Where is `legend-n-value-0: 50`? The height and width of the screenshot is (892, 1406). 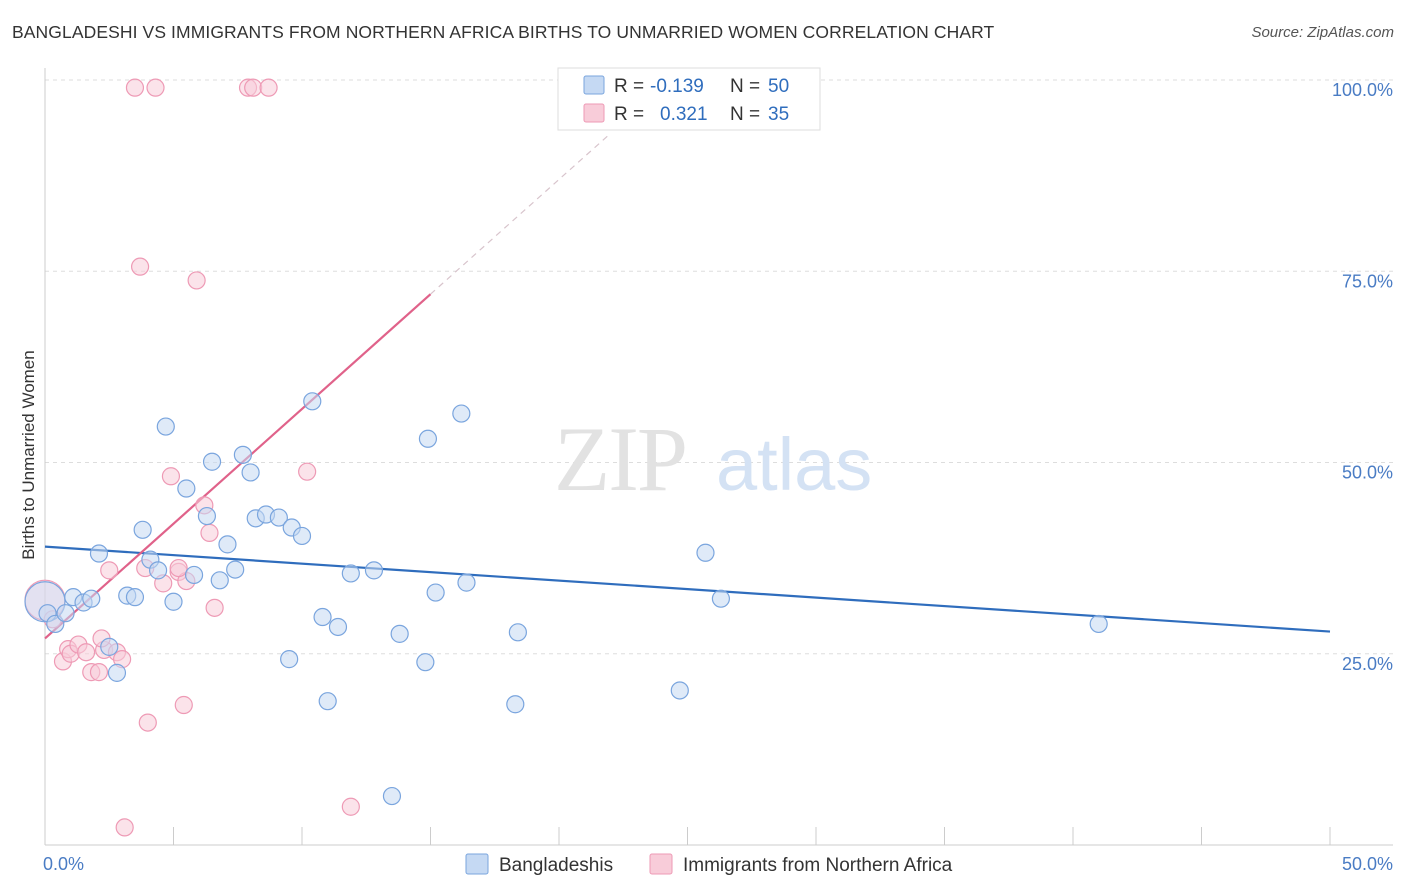
legend-n-value-0: 50 is located at coordinates (778, 86).